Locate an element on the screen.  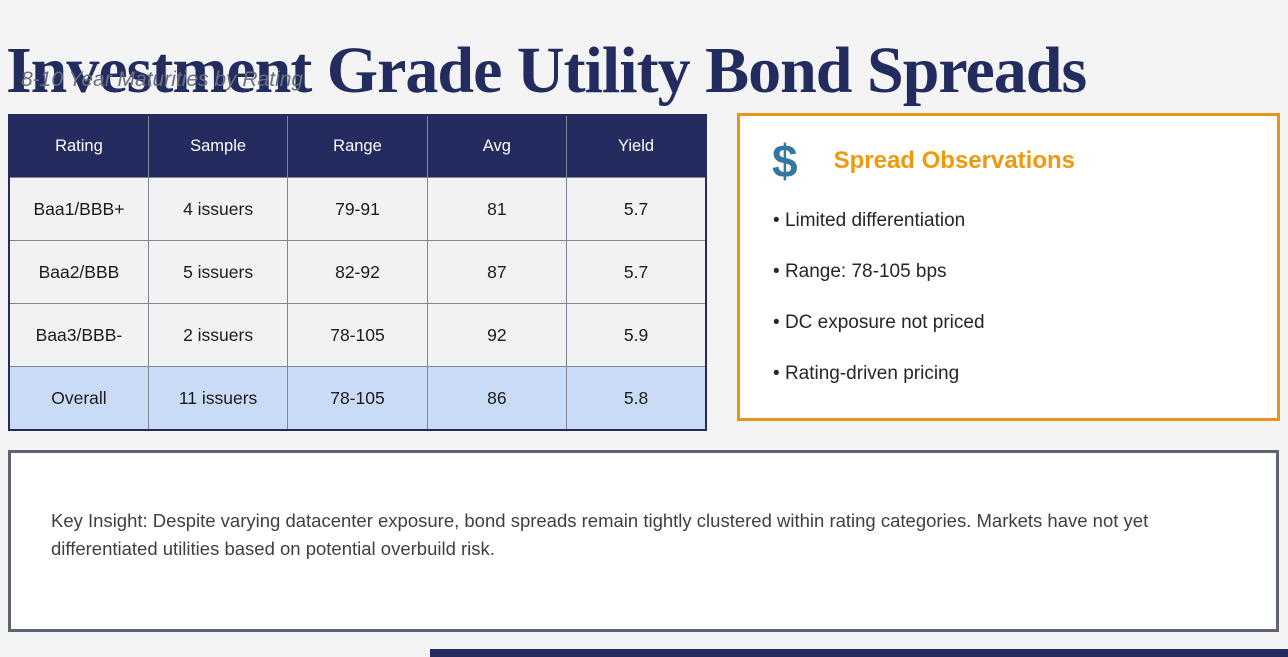
table-row: Baa3/BBB- 2 issuers 78-105 92 5.9 is located at coordinates (357, 335).